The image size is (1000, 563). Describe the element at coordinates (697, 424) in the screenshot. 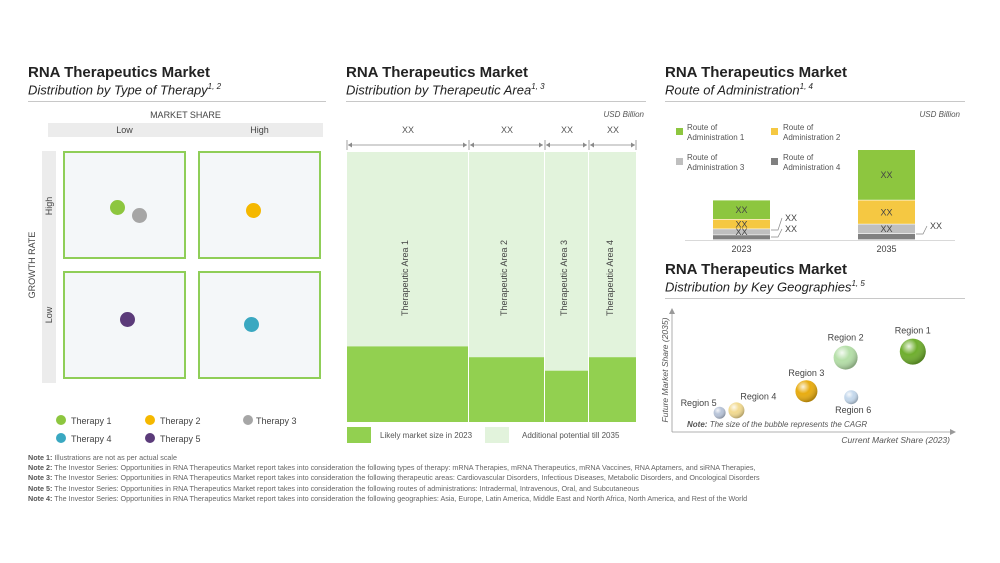

I see `geo-bubble-note-label: Note:` at that location.